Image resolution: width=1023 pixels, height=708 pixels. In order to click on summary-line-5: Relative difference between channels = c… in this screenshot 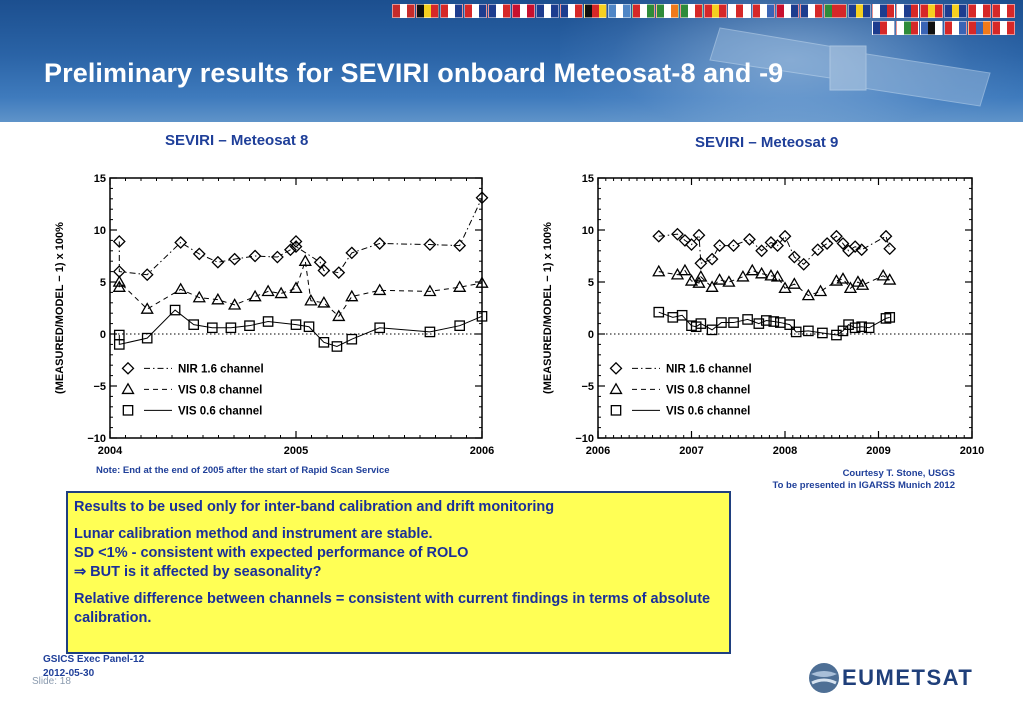, I will do `click(392, 608)`.